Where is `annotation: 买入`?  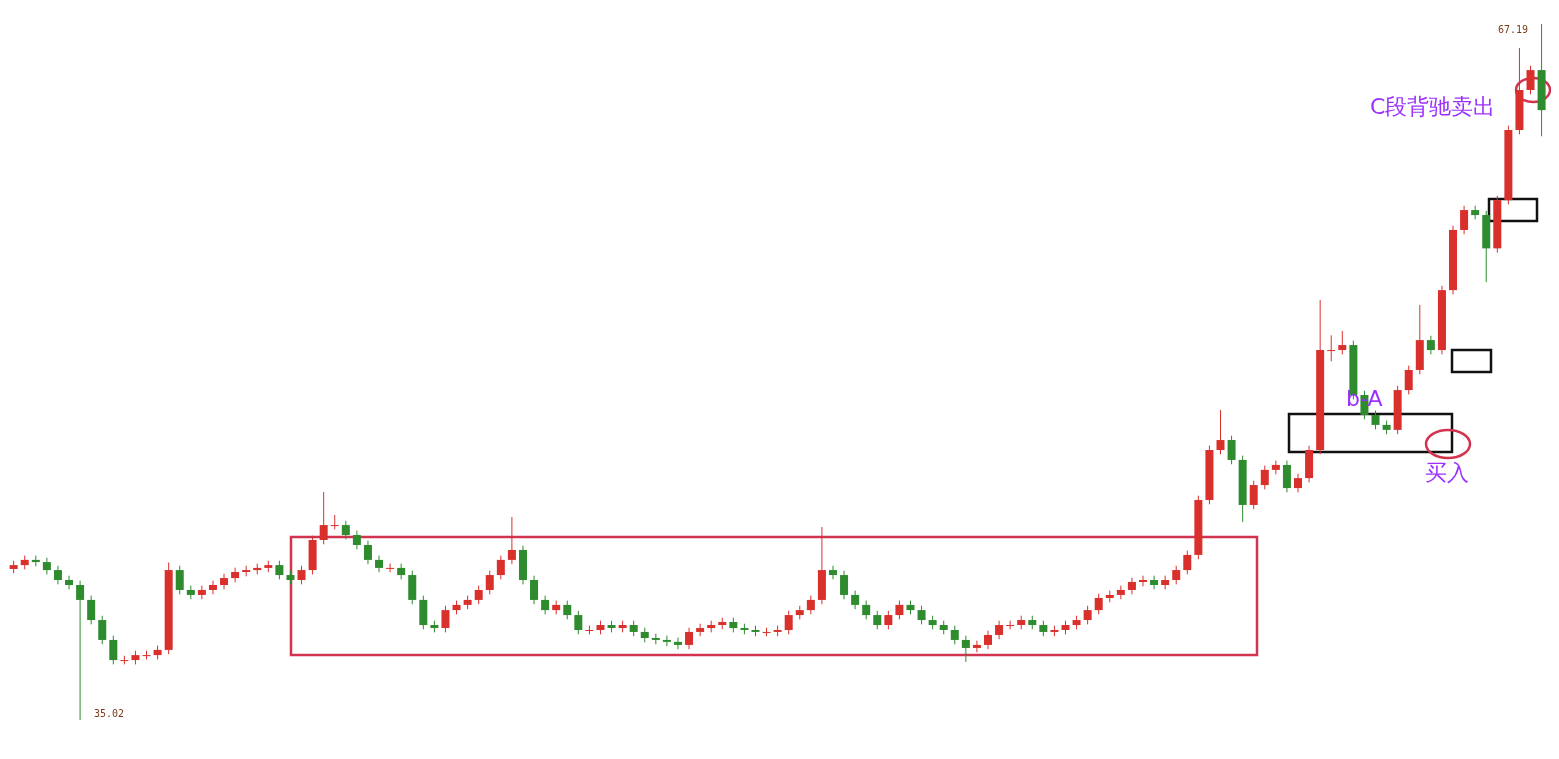 annotation: 买入 is located at coordinates (1447, 473).